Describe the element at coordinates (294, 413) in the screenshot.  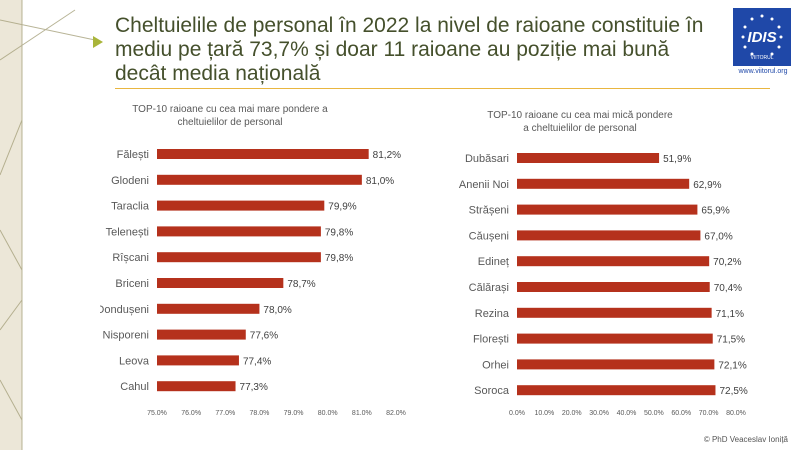
I see `tick-label: 79.0%` at that location.